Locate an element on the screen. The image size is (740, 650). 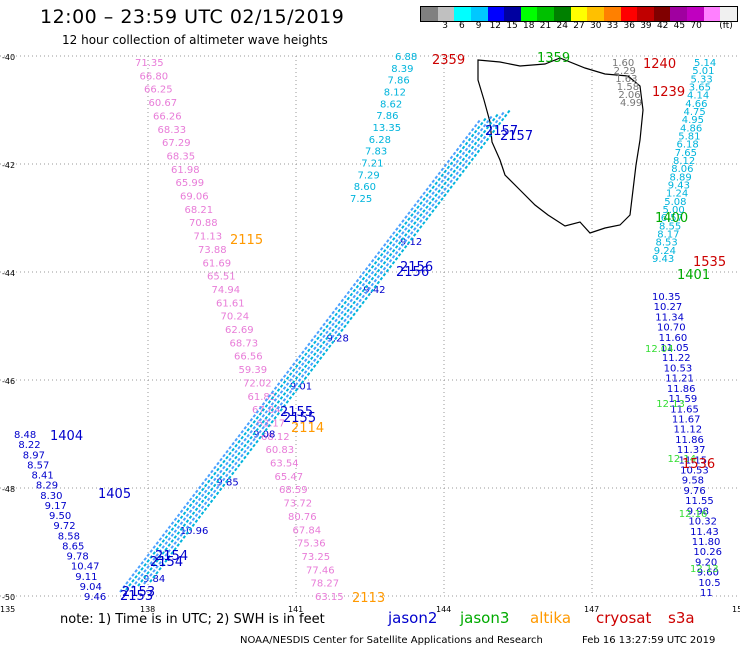
swh-label-jason2: 11.05 is located at coordinates (674, 348).